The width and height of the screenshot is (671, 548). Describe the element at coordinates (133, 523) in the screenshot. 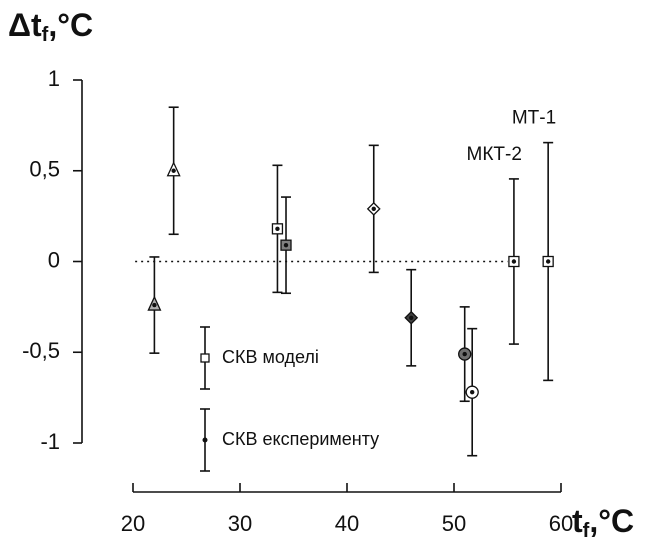

I see `x-tick-label: 20` at that location.